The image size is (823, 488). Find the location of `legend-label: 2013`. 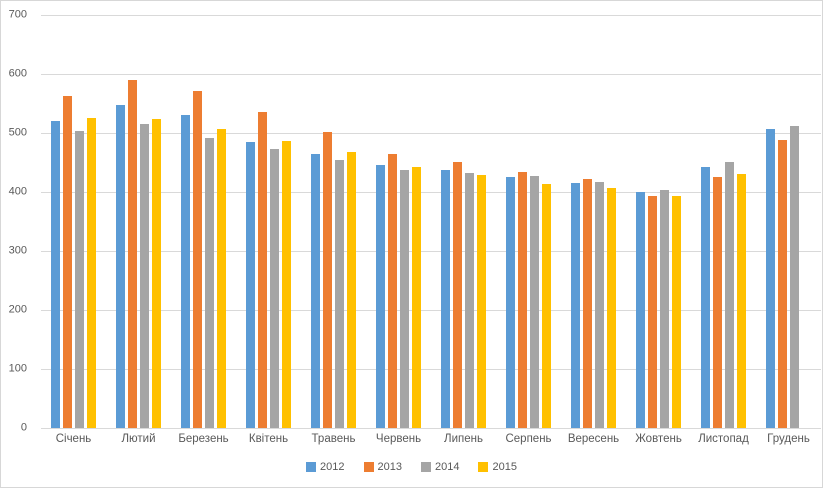

legend-label: 2013 is located at coordinates (389, 467).